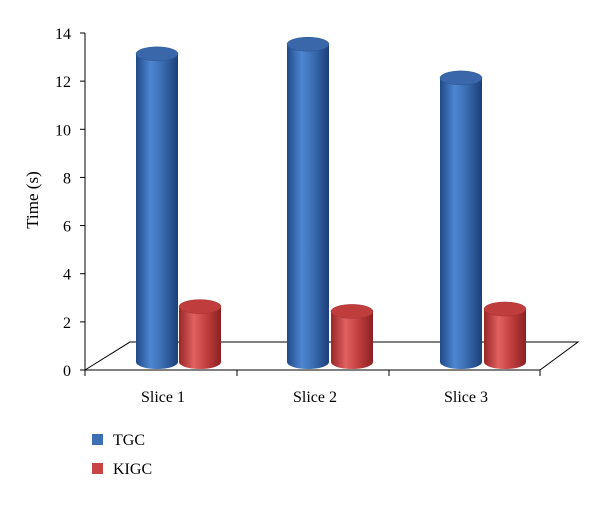 The width and height of the screenshot is (600, 505). Describe the element at coordinates (70, 203) in the screenshot. I see `y-axis-ticks: 0 2 4 6 8 10 12 14` at that location.